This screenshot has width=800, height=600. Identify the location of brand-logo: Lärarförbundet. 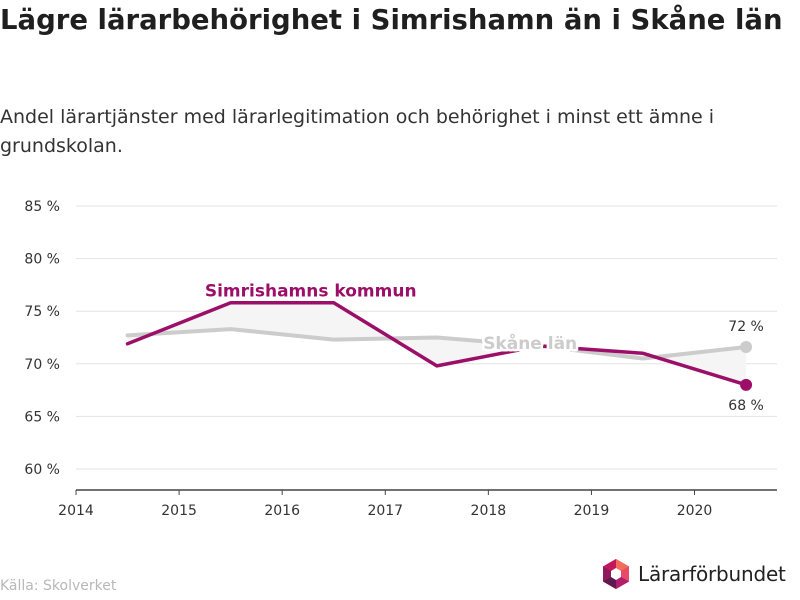
(693, 574).